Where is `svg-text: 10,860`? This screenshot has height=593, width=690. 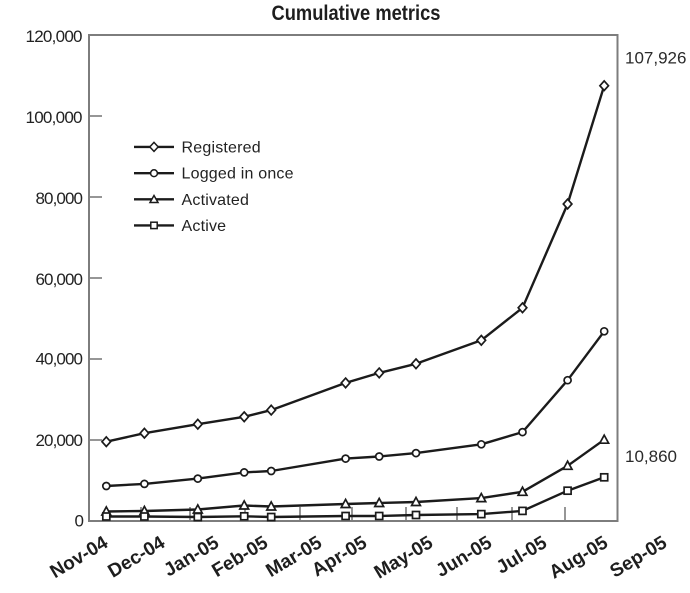 svg-text: 10,860 is located at coordinates (651, 456).